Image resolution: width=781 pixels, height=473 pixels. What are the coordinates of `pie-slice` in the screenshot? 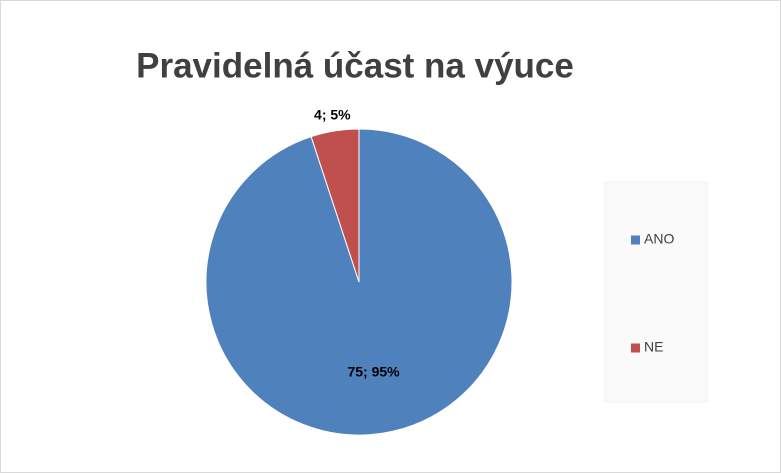 It's located at (335, 205).